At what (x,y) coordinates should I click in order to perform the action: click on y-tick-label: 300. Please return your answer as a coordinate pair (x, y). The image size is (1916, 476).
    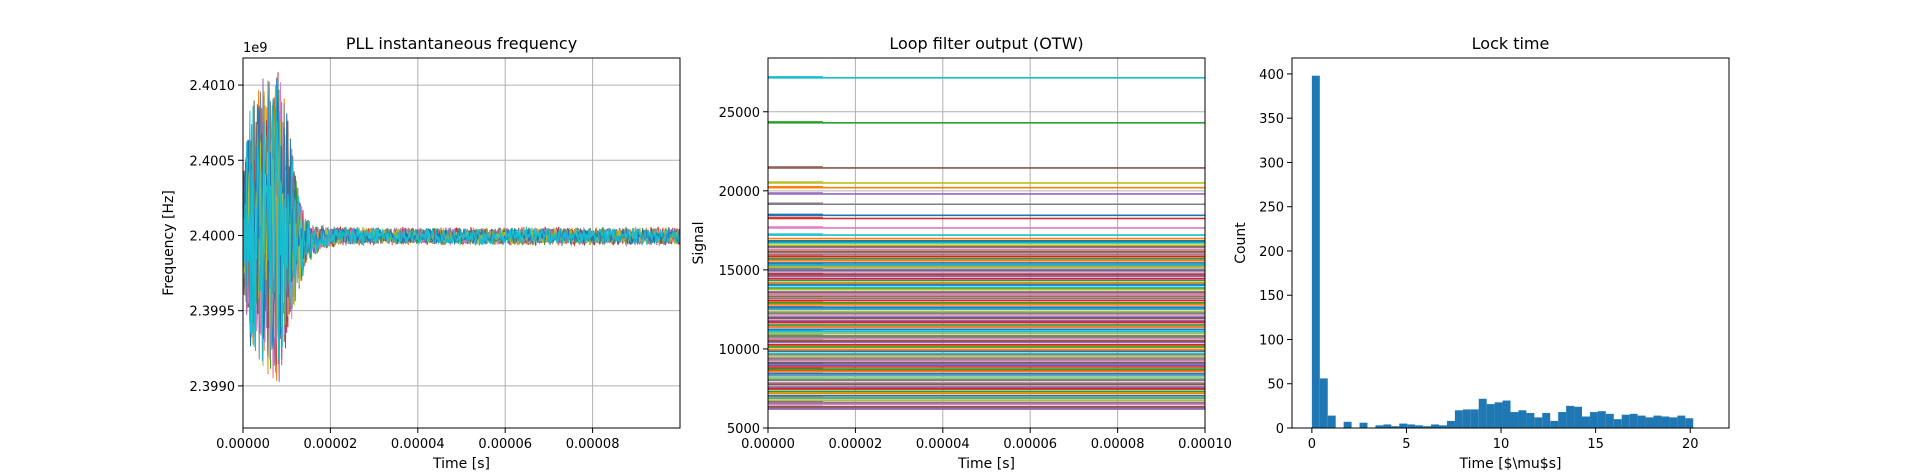
    Looking at the image, I should click on (1271, 163).